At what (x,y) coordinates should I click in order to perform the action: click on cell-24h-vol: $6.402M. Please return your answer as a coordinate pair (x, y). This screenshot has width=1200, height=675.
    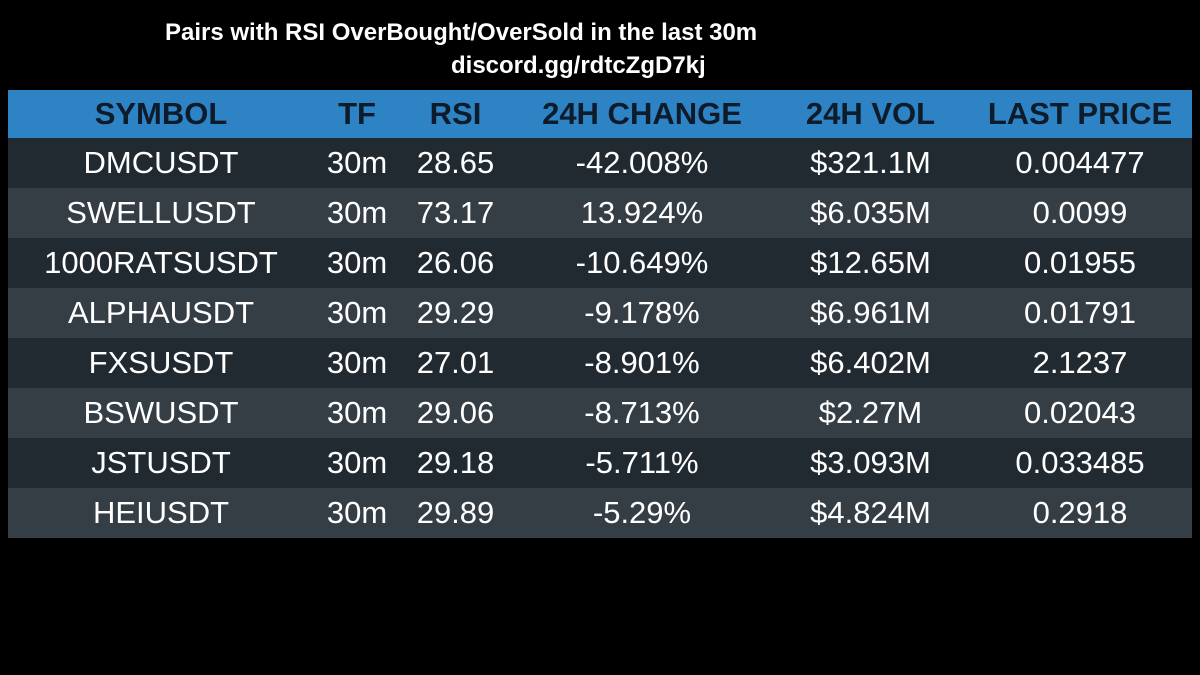
    Looking at the image, I should click on (870, 362).